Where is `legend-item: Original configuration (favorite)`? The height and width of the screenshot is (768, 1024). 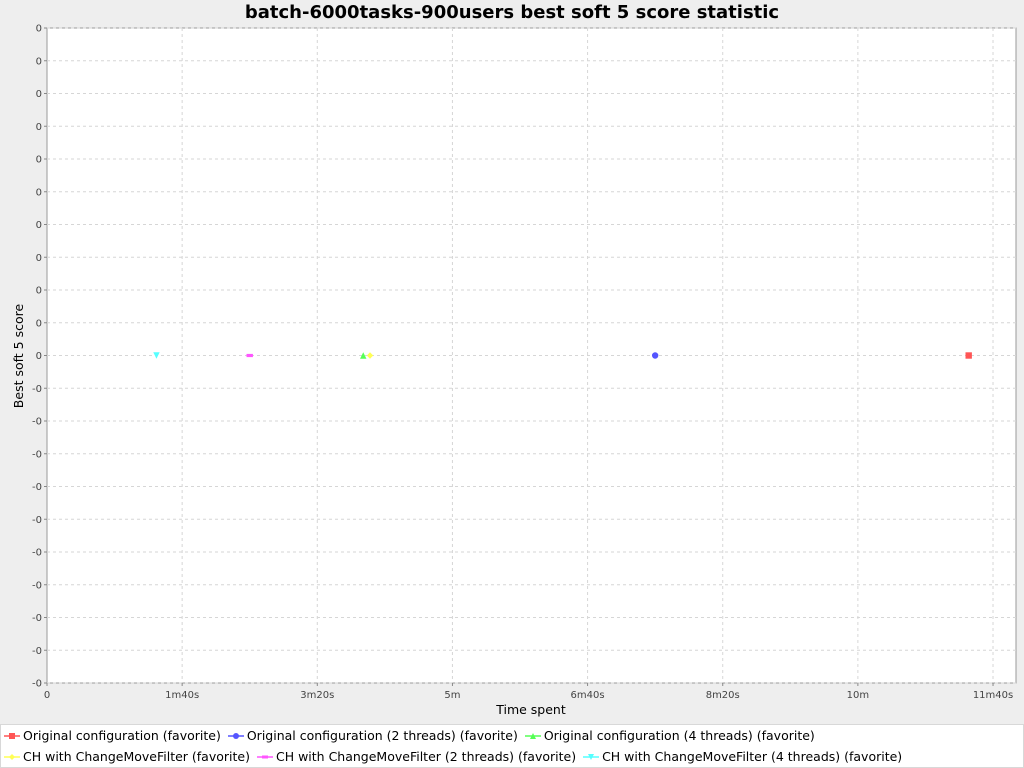 legend-item: Original configuration (favorite) is located at coordinates (112, 735).